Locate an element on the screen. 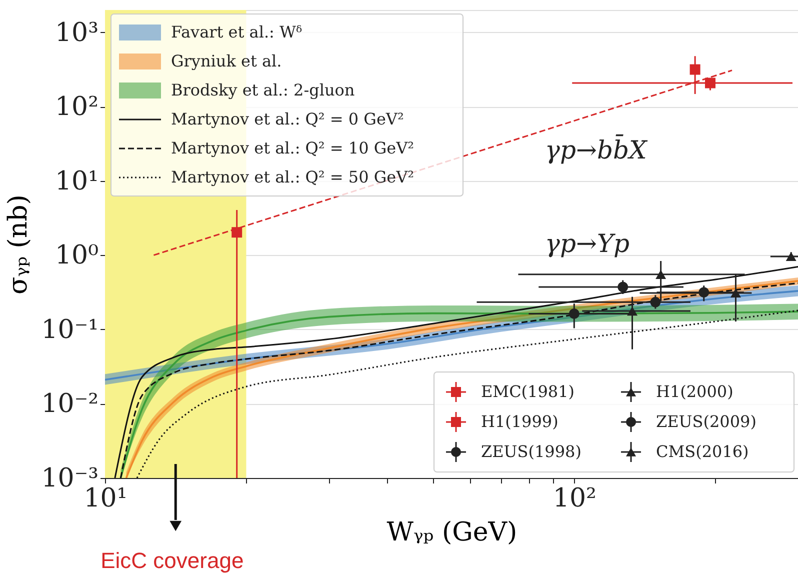 This screenshot has width=798, height=573. legend-label: H1(2000) is located at coordinates (695, 391).